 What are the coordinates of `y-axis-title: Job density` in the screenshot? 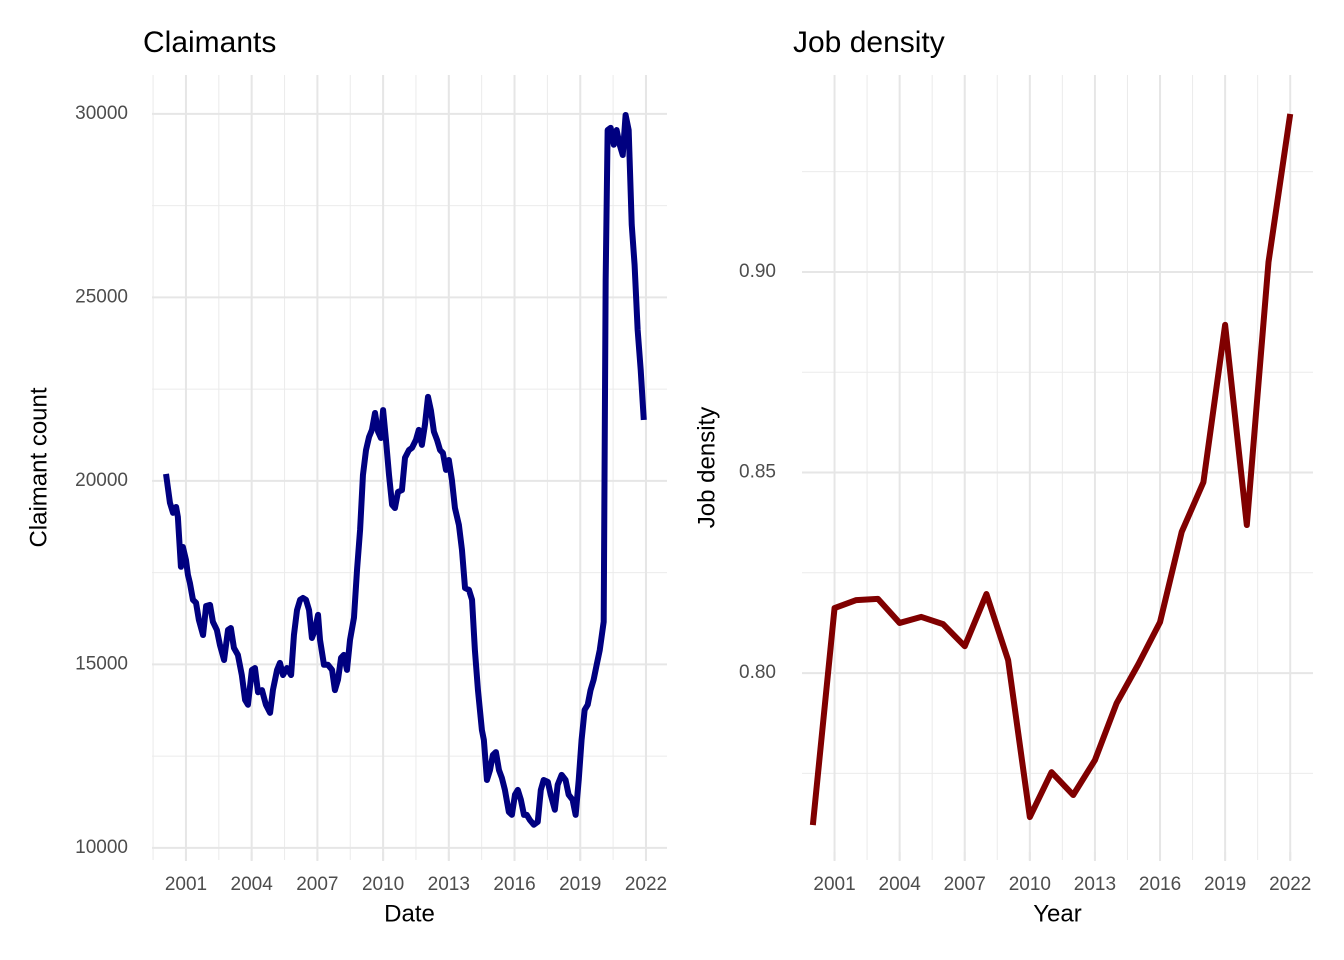 It's located at (706, 467).